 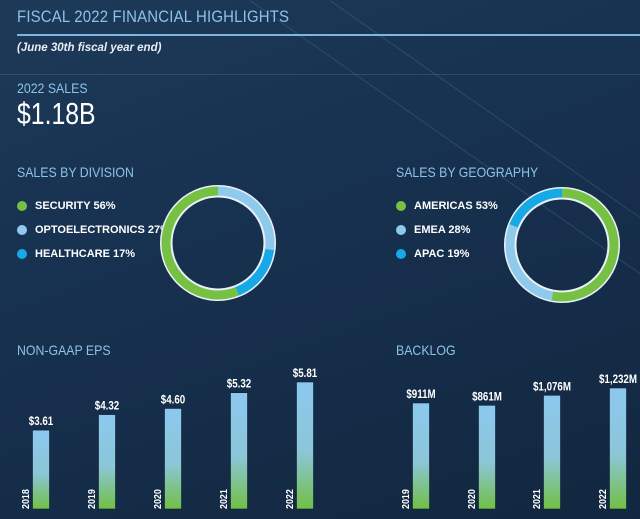 I want to click on division-chart-title: SALES BY DIVISION, so click(x=75, y=172).